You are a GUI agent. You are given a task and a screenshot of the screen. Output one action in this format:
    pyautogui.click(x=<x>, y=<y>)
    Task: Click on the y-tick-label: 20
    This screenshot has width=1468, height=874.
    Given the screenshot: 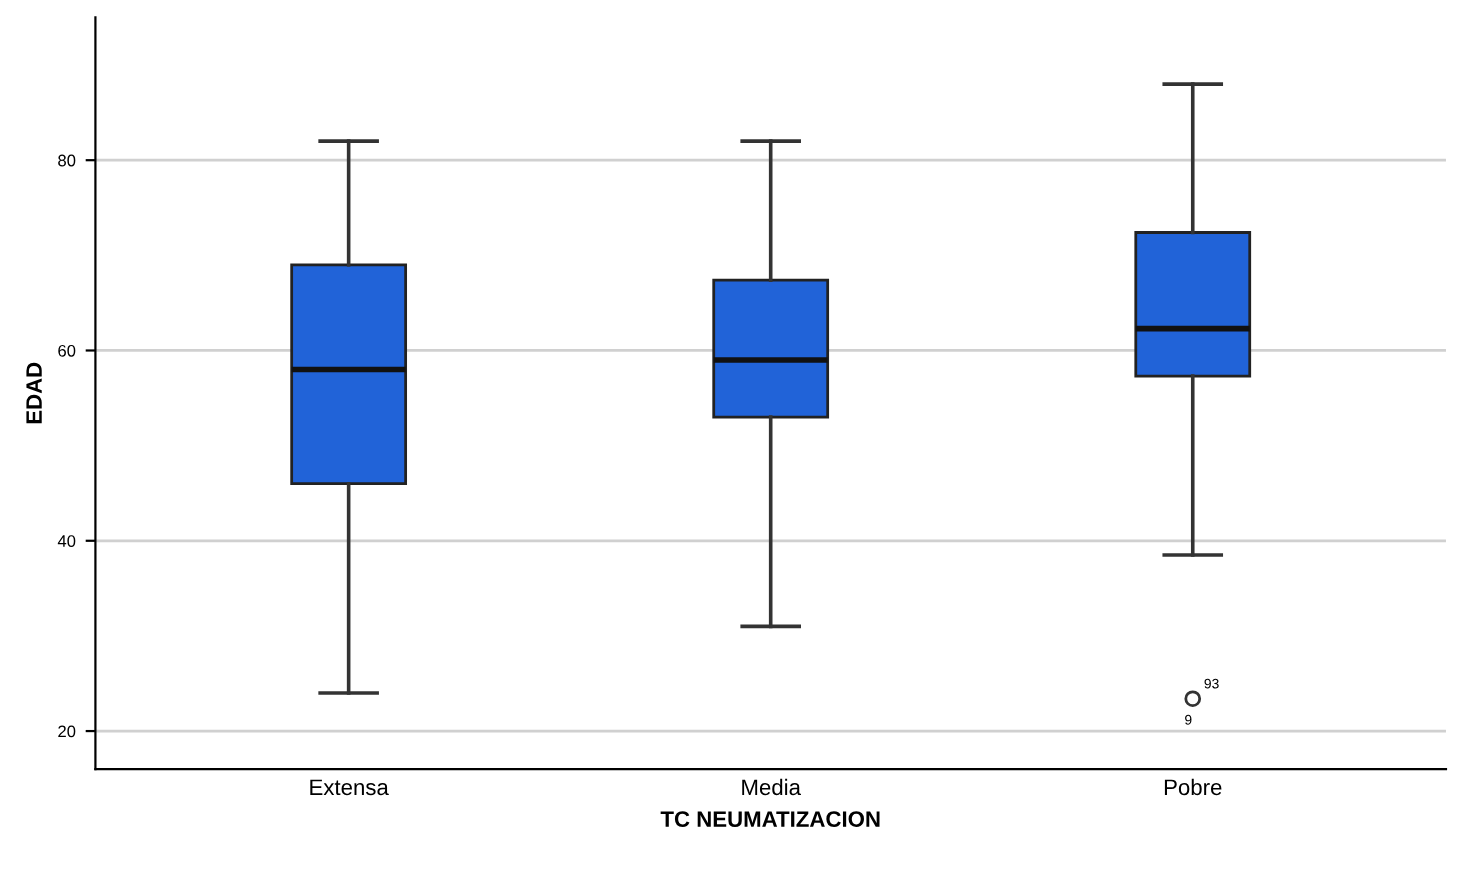 What is the action you would take?
    pyautogui.click(x=67, y=731)
    